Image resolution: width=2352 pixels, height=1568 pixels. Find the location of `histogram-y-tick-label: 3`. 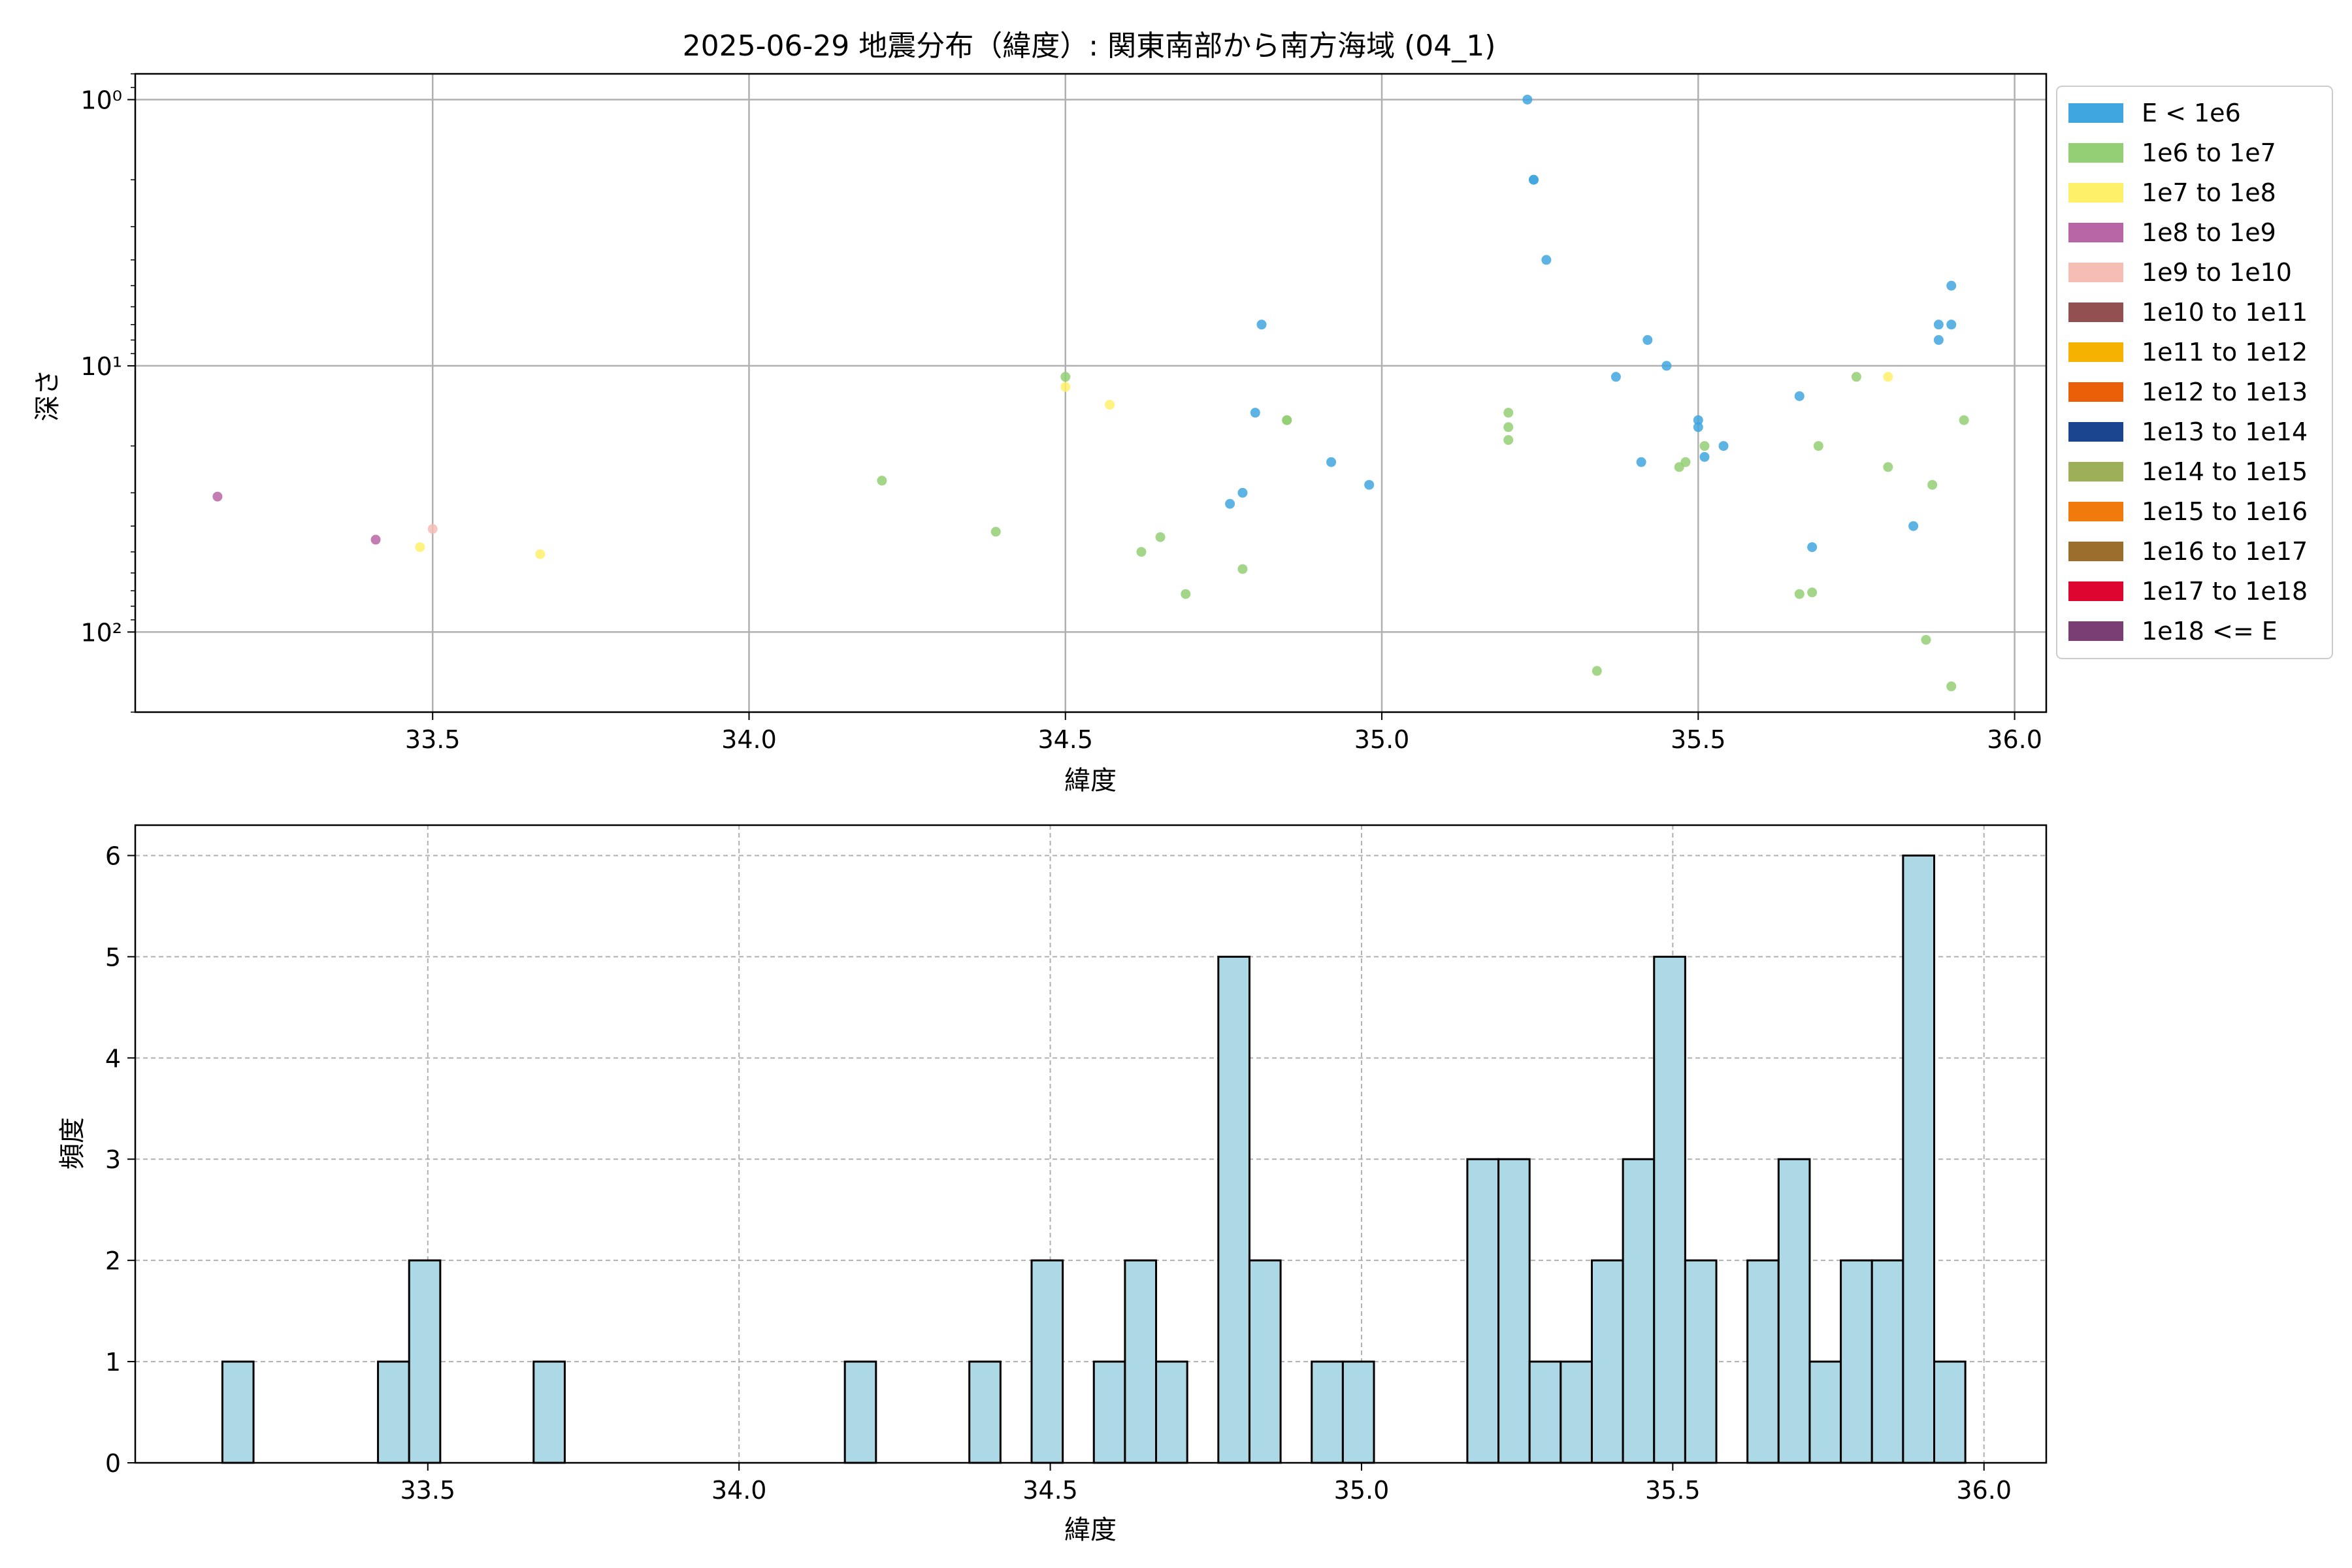

histogram-y-tick-label: 3 is located at coordinates (113, 1159).